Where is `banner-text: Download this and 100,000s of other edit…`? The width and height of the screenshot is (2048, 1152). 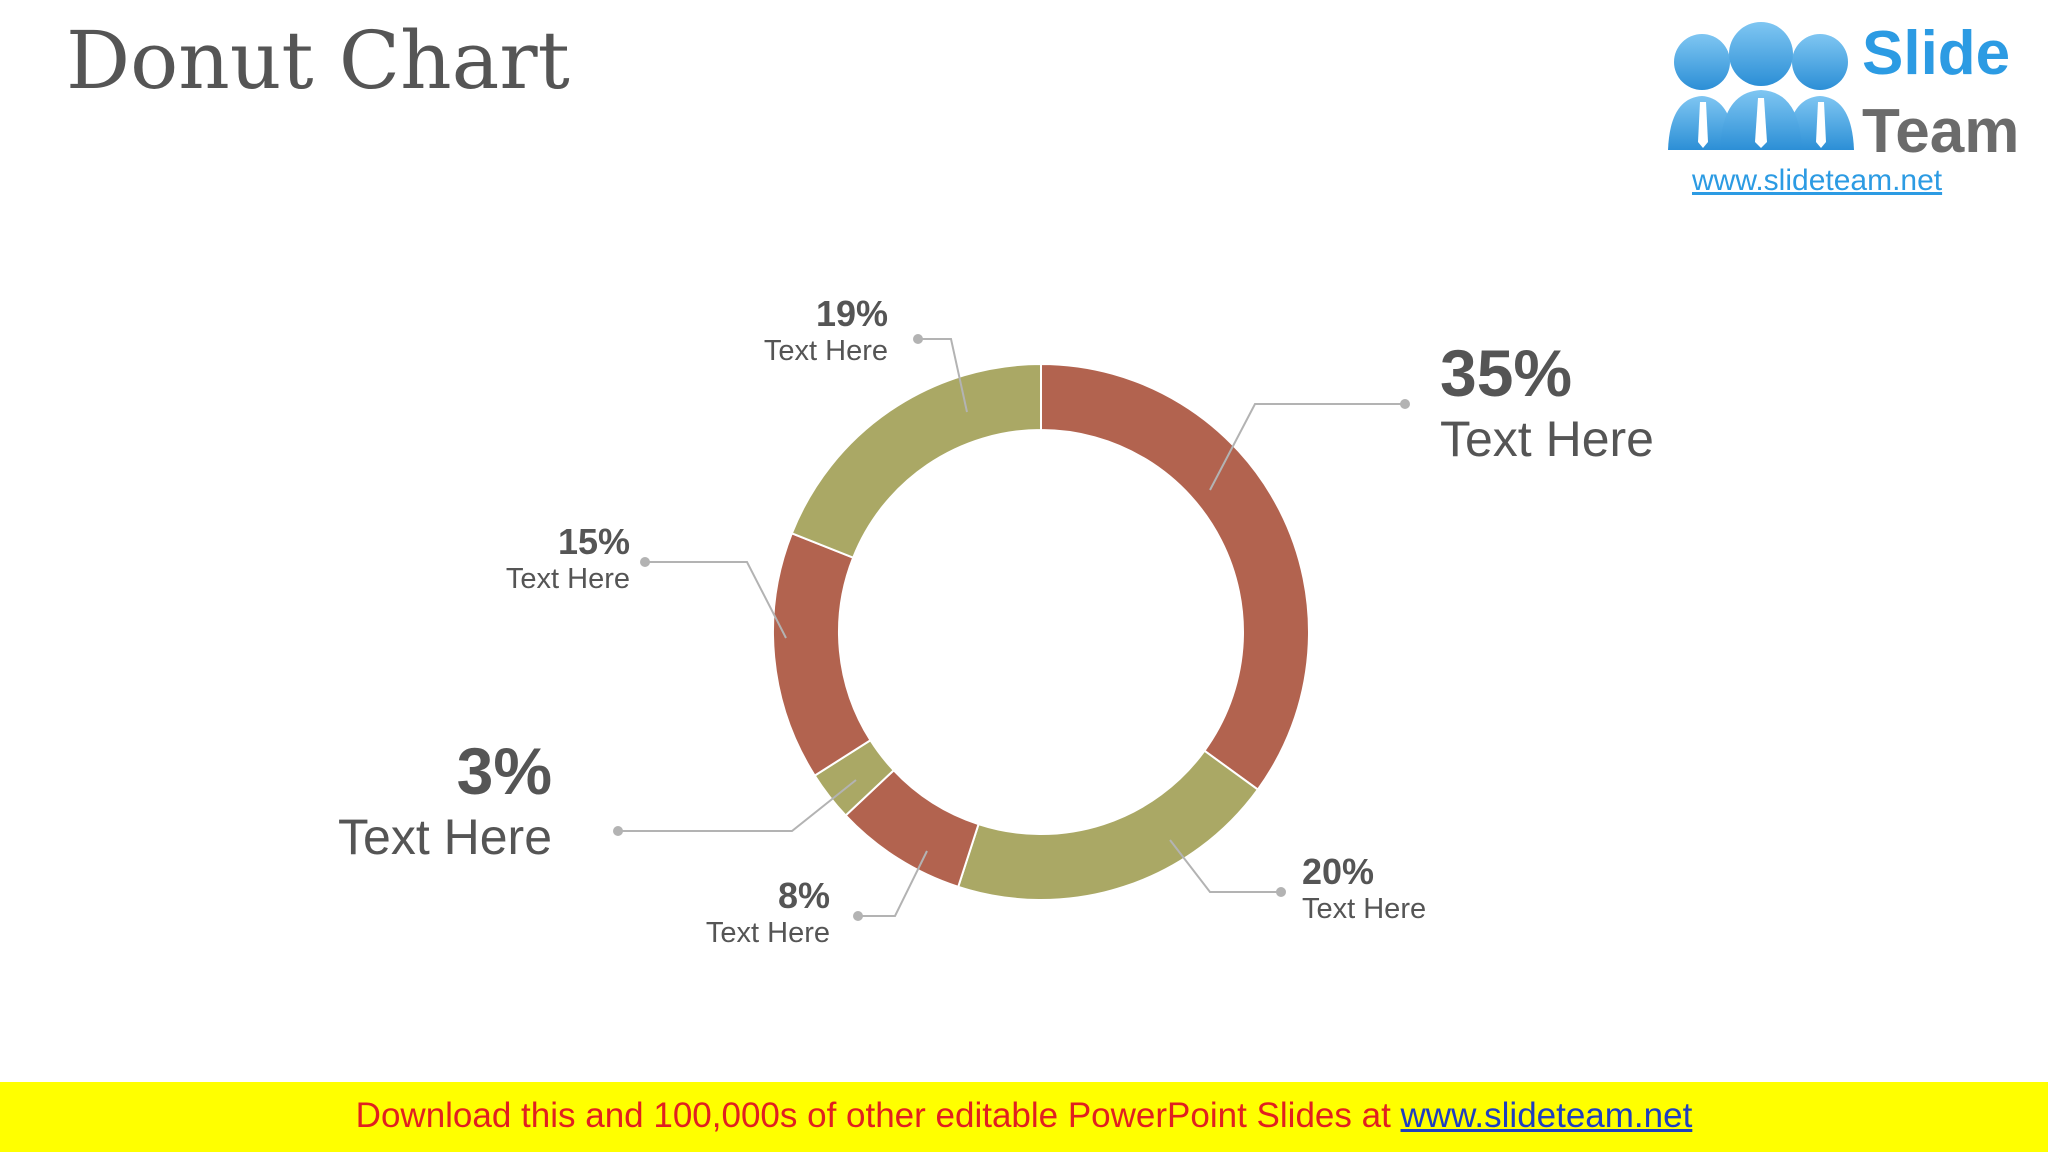
banner-text: Download this and 100,000s of other edit… is located at coordinates (1024, 1116).